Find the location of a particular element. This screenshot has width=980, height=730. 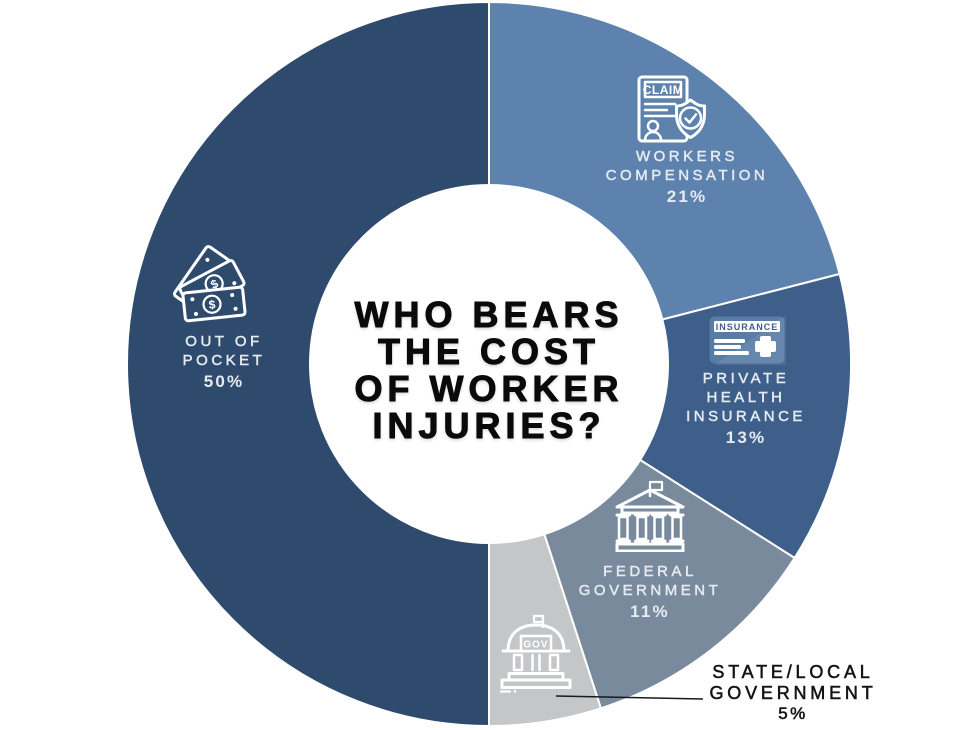

label-private-health-insurance: PRIVATE HEALTH INSURANCE 13% is located at coordinates (746, 409).